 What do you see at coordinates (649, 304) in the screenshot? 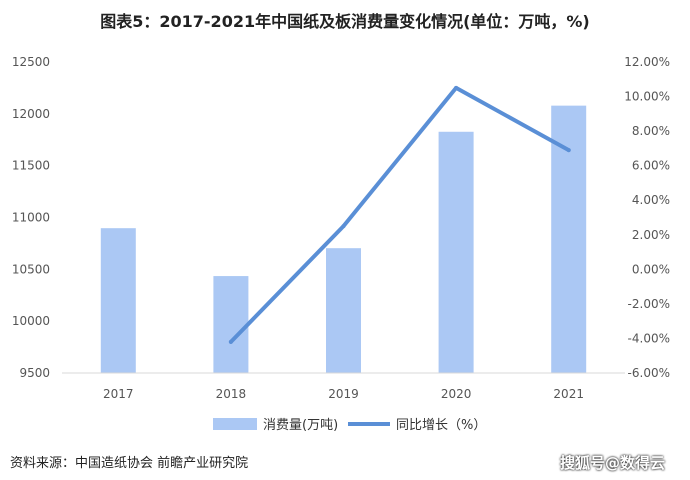
I see `right-tick-label: -2.00%` at bounding box center [649, 304].